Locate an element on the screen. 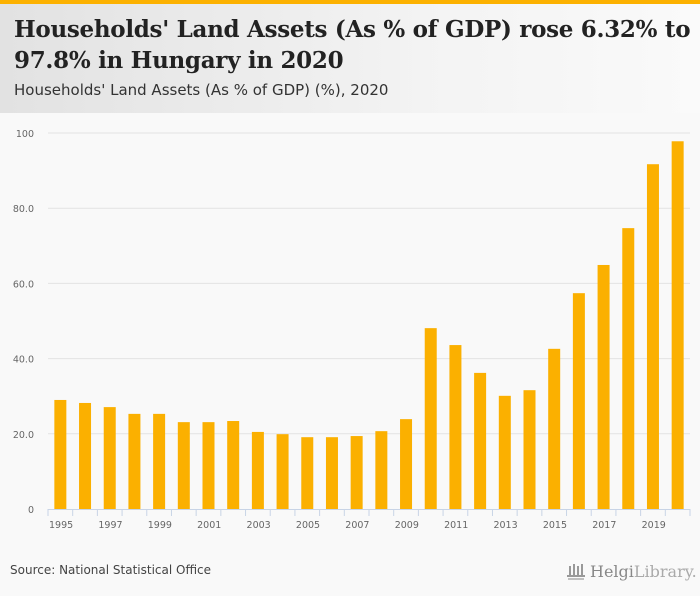 The image size is (700, 596). library-building-icon is located at coordinates (576, 571).